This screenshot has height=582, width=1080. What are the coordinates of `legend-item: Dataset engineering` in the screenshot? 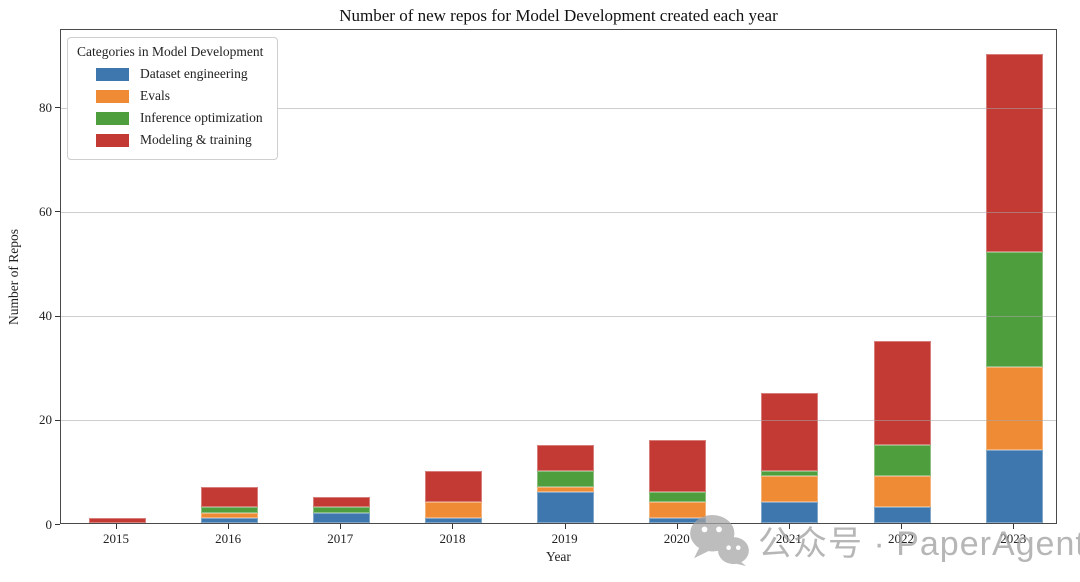 It's located at (170, 74).